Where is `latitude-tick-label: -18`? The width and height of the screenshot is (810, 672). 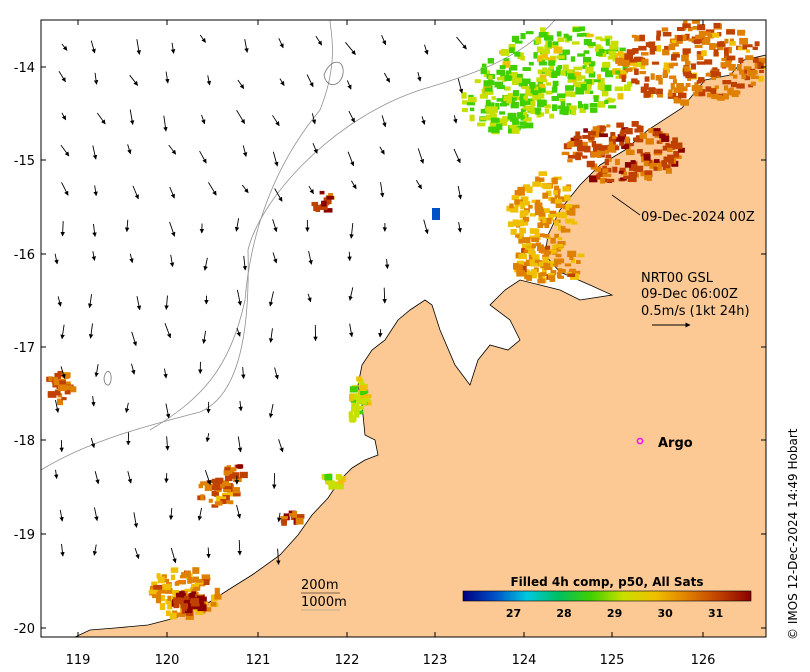 latitude-tick-label: -18 is located at coordinates (24, 441).